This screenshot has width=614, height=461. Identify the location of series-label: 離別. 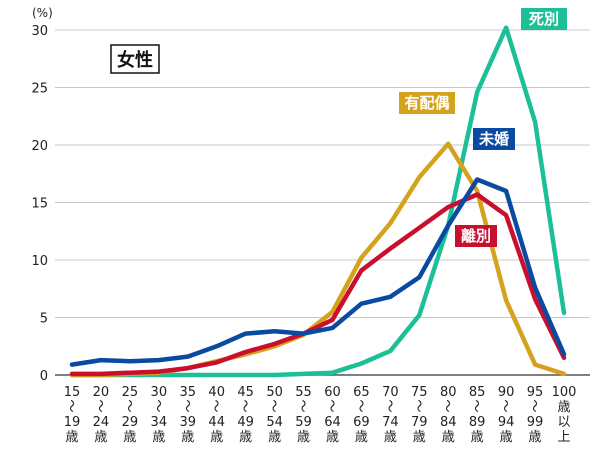
(476, 236).